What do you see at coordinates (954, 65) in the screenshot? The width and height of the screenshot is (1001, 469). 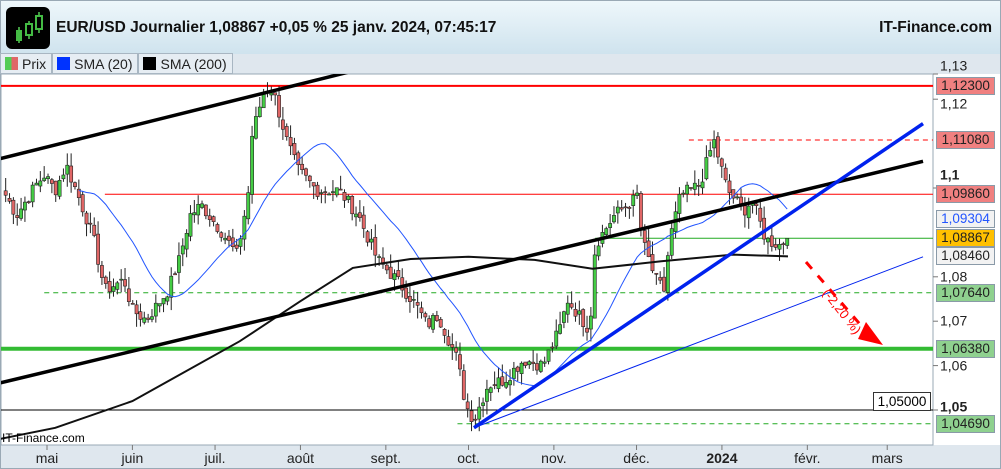 I see `y-tick-label: 1,13` at bounding box center [954, 65].